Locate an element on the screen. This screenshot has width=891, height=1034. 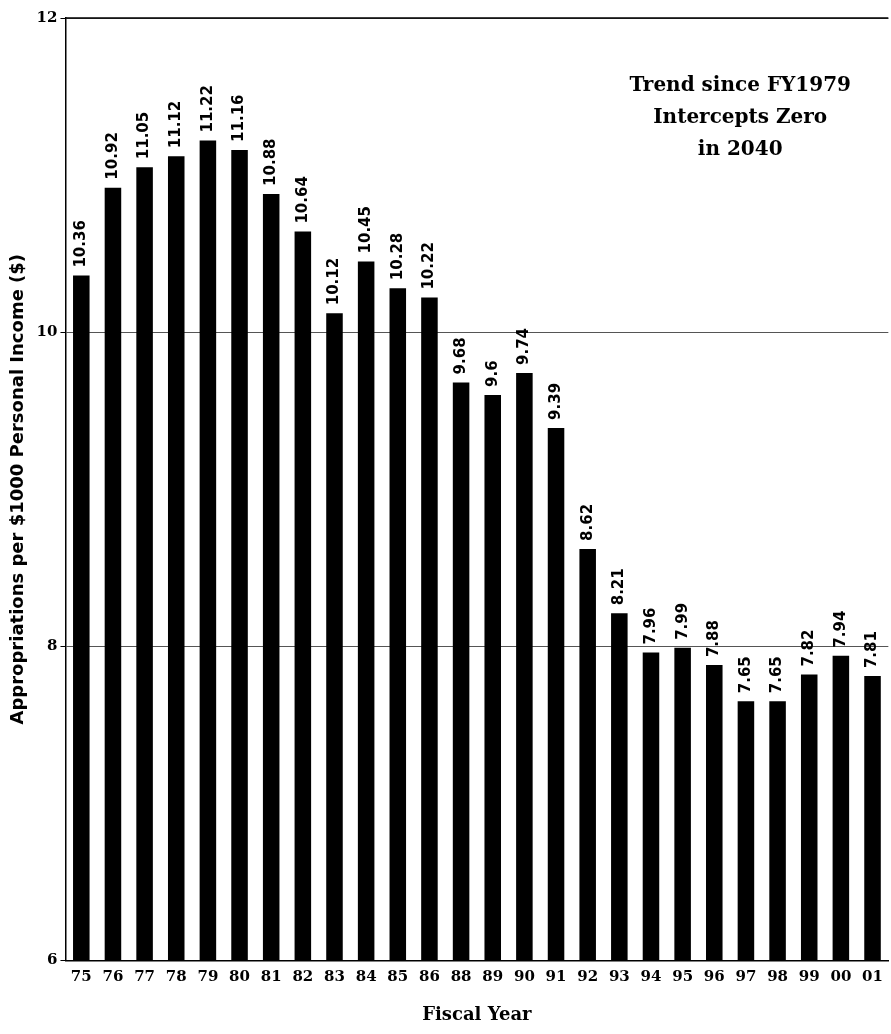
data-label: 10.36 is located at coordinates (80, 244).